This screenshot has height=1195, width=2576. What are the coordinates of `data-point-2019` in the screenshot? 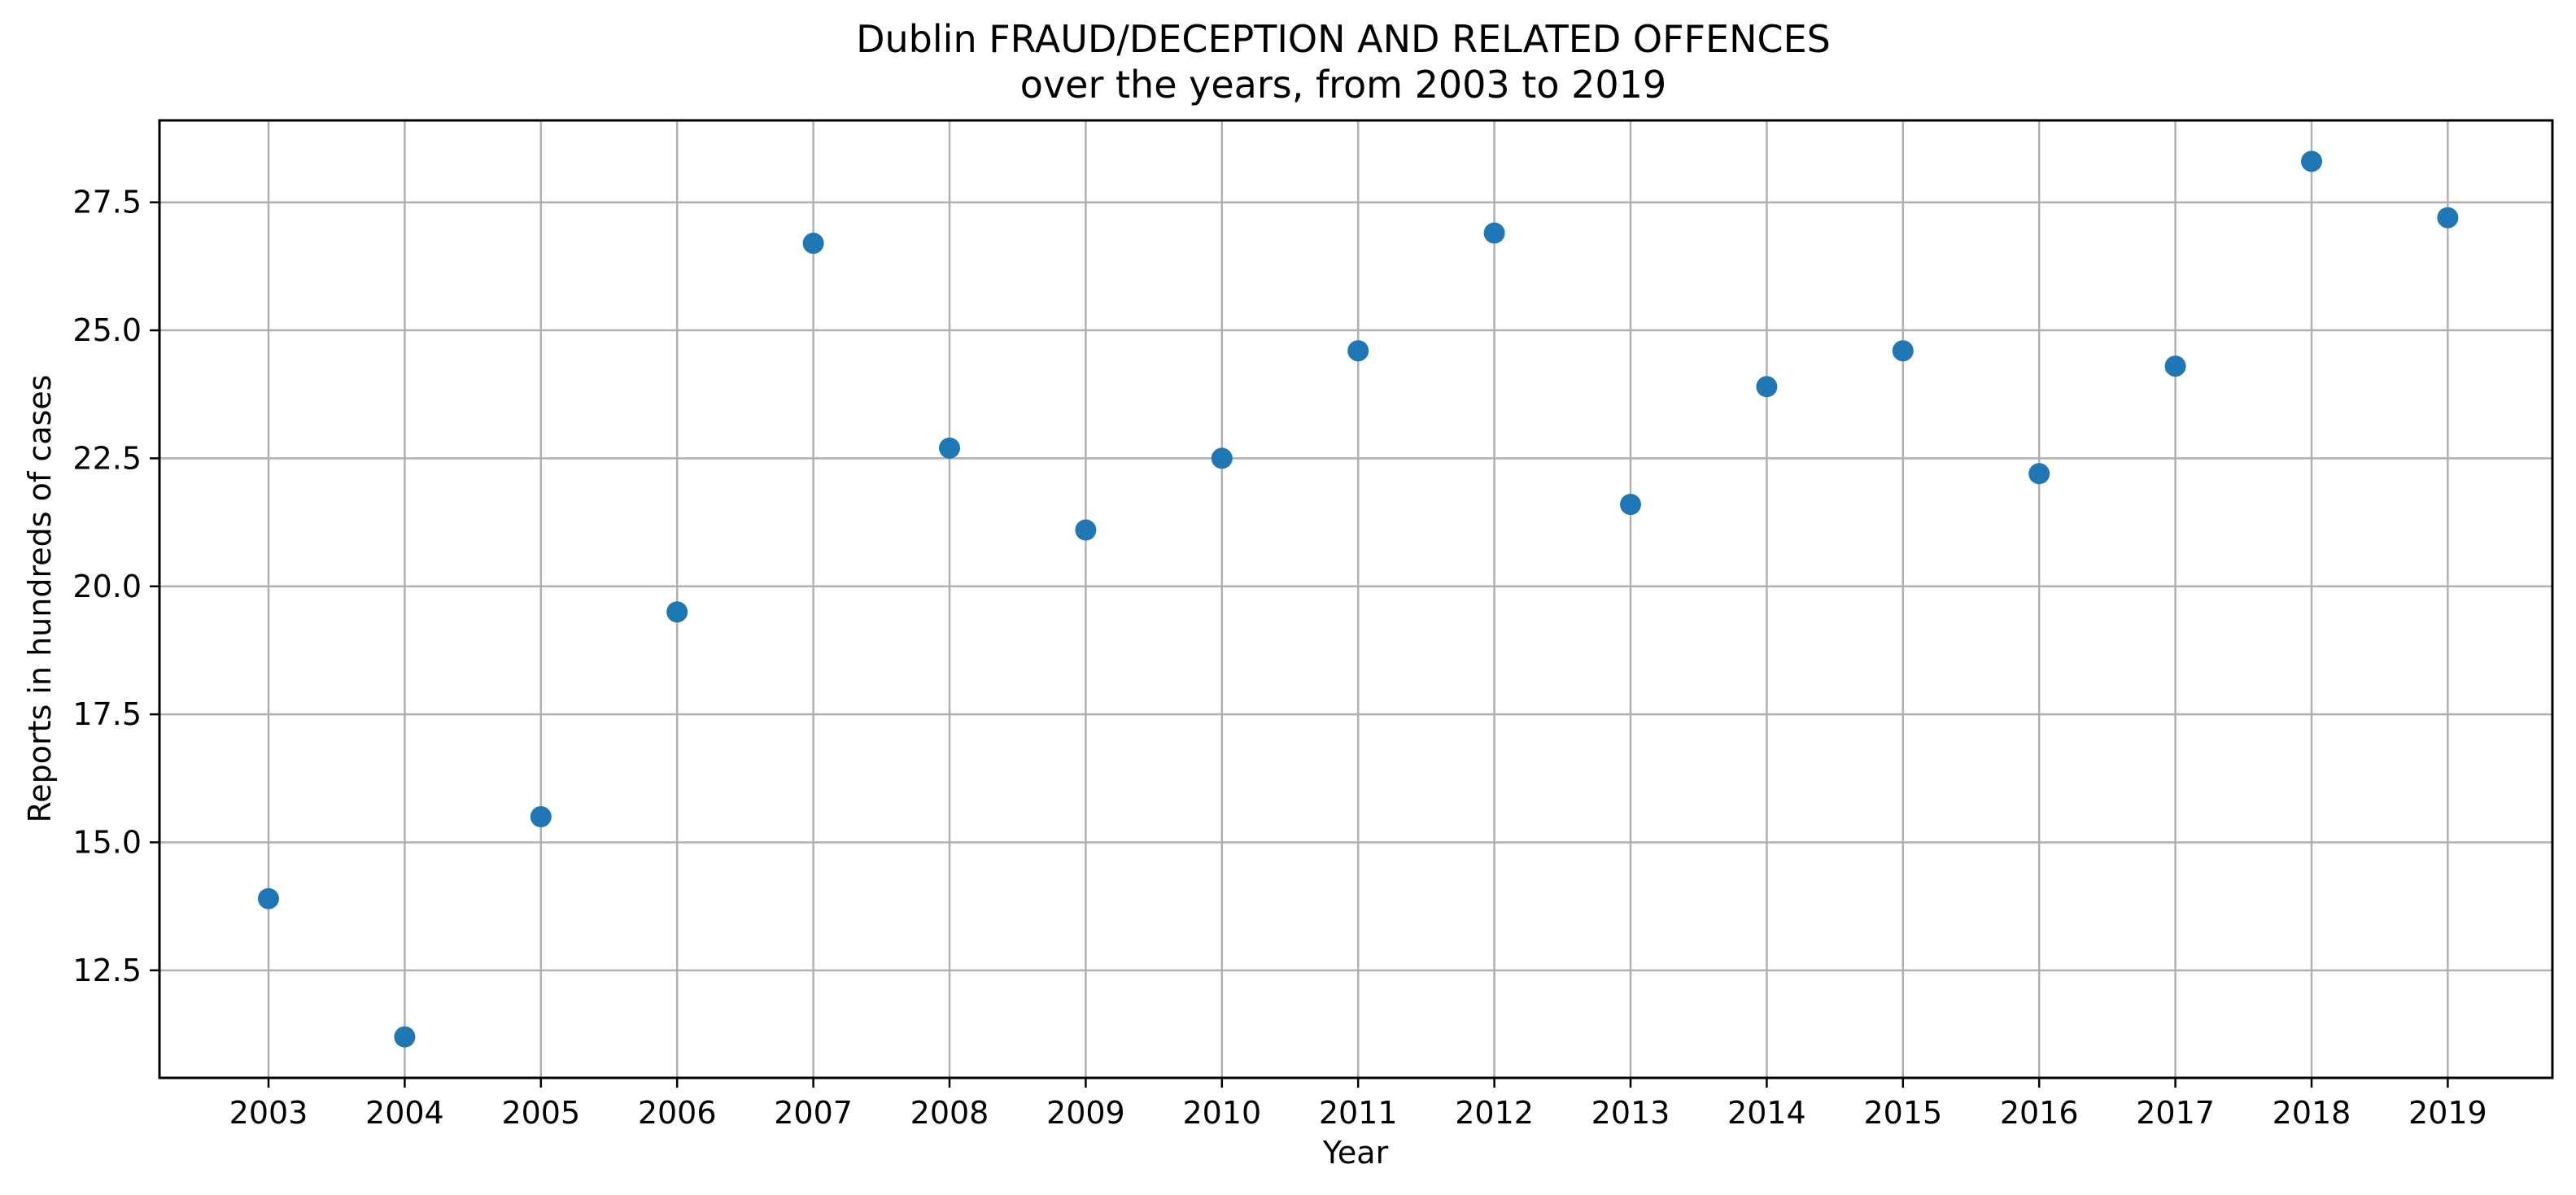 It's located at (2448, 218).